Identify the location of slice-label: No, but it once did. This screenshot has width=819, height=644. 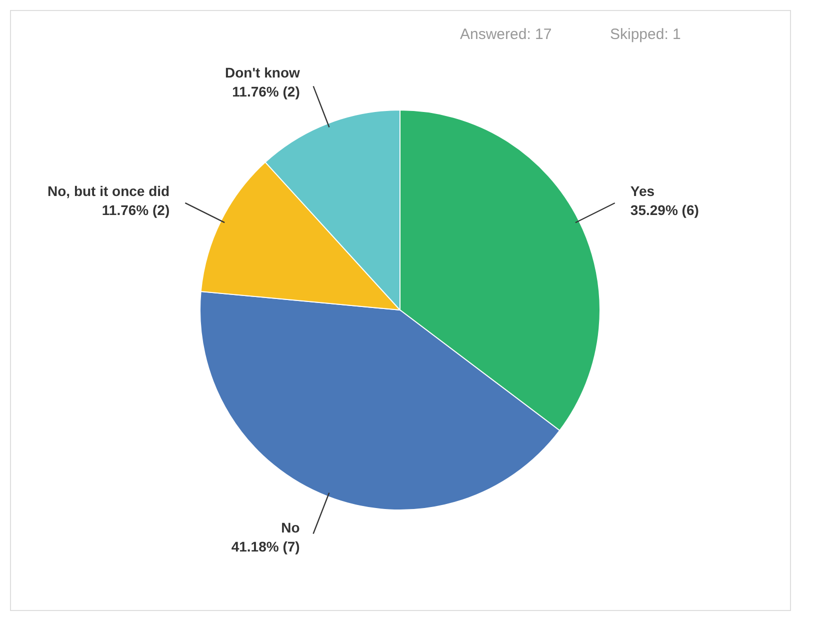
(109, 191).